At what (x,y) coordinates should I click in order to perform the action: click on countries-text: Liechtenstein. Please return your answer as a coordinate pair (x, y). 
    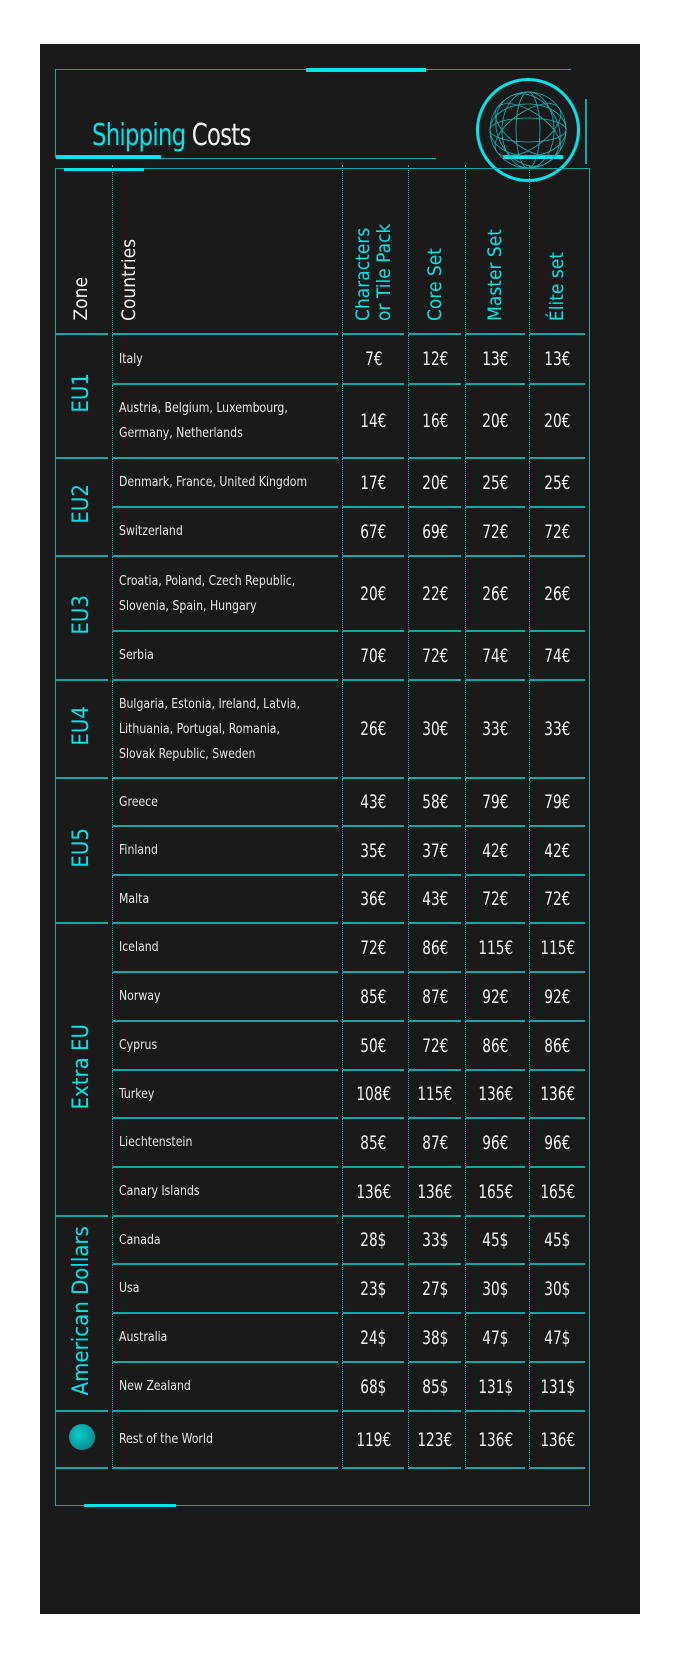
    Looking at the image, I should click on (156, 1142).